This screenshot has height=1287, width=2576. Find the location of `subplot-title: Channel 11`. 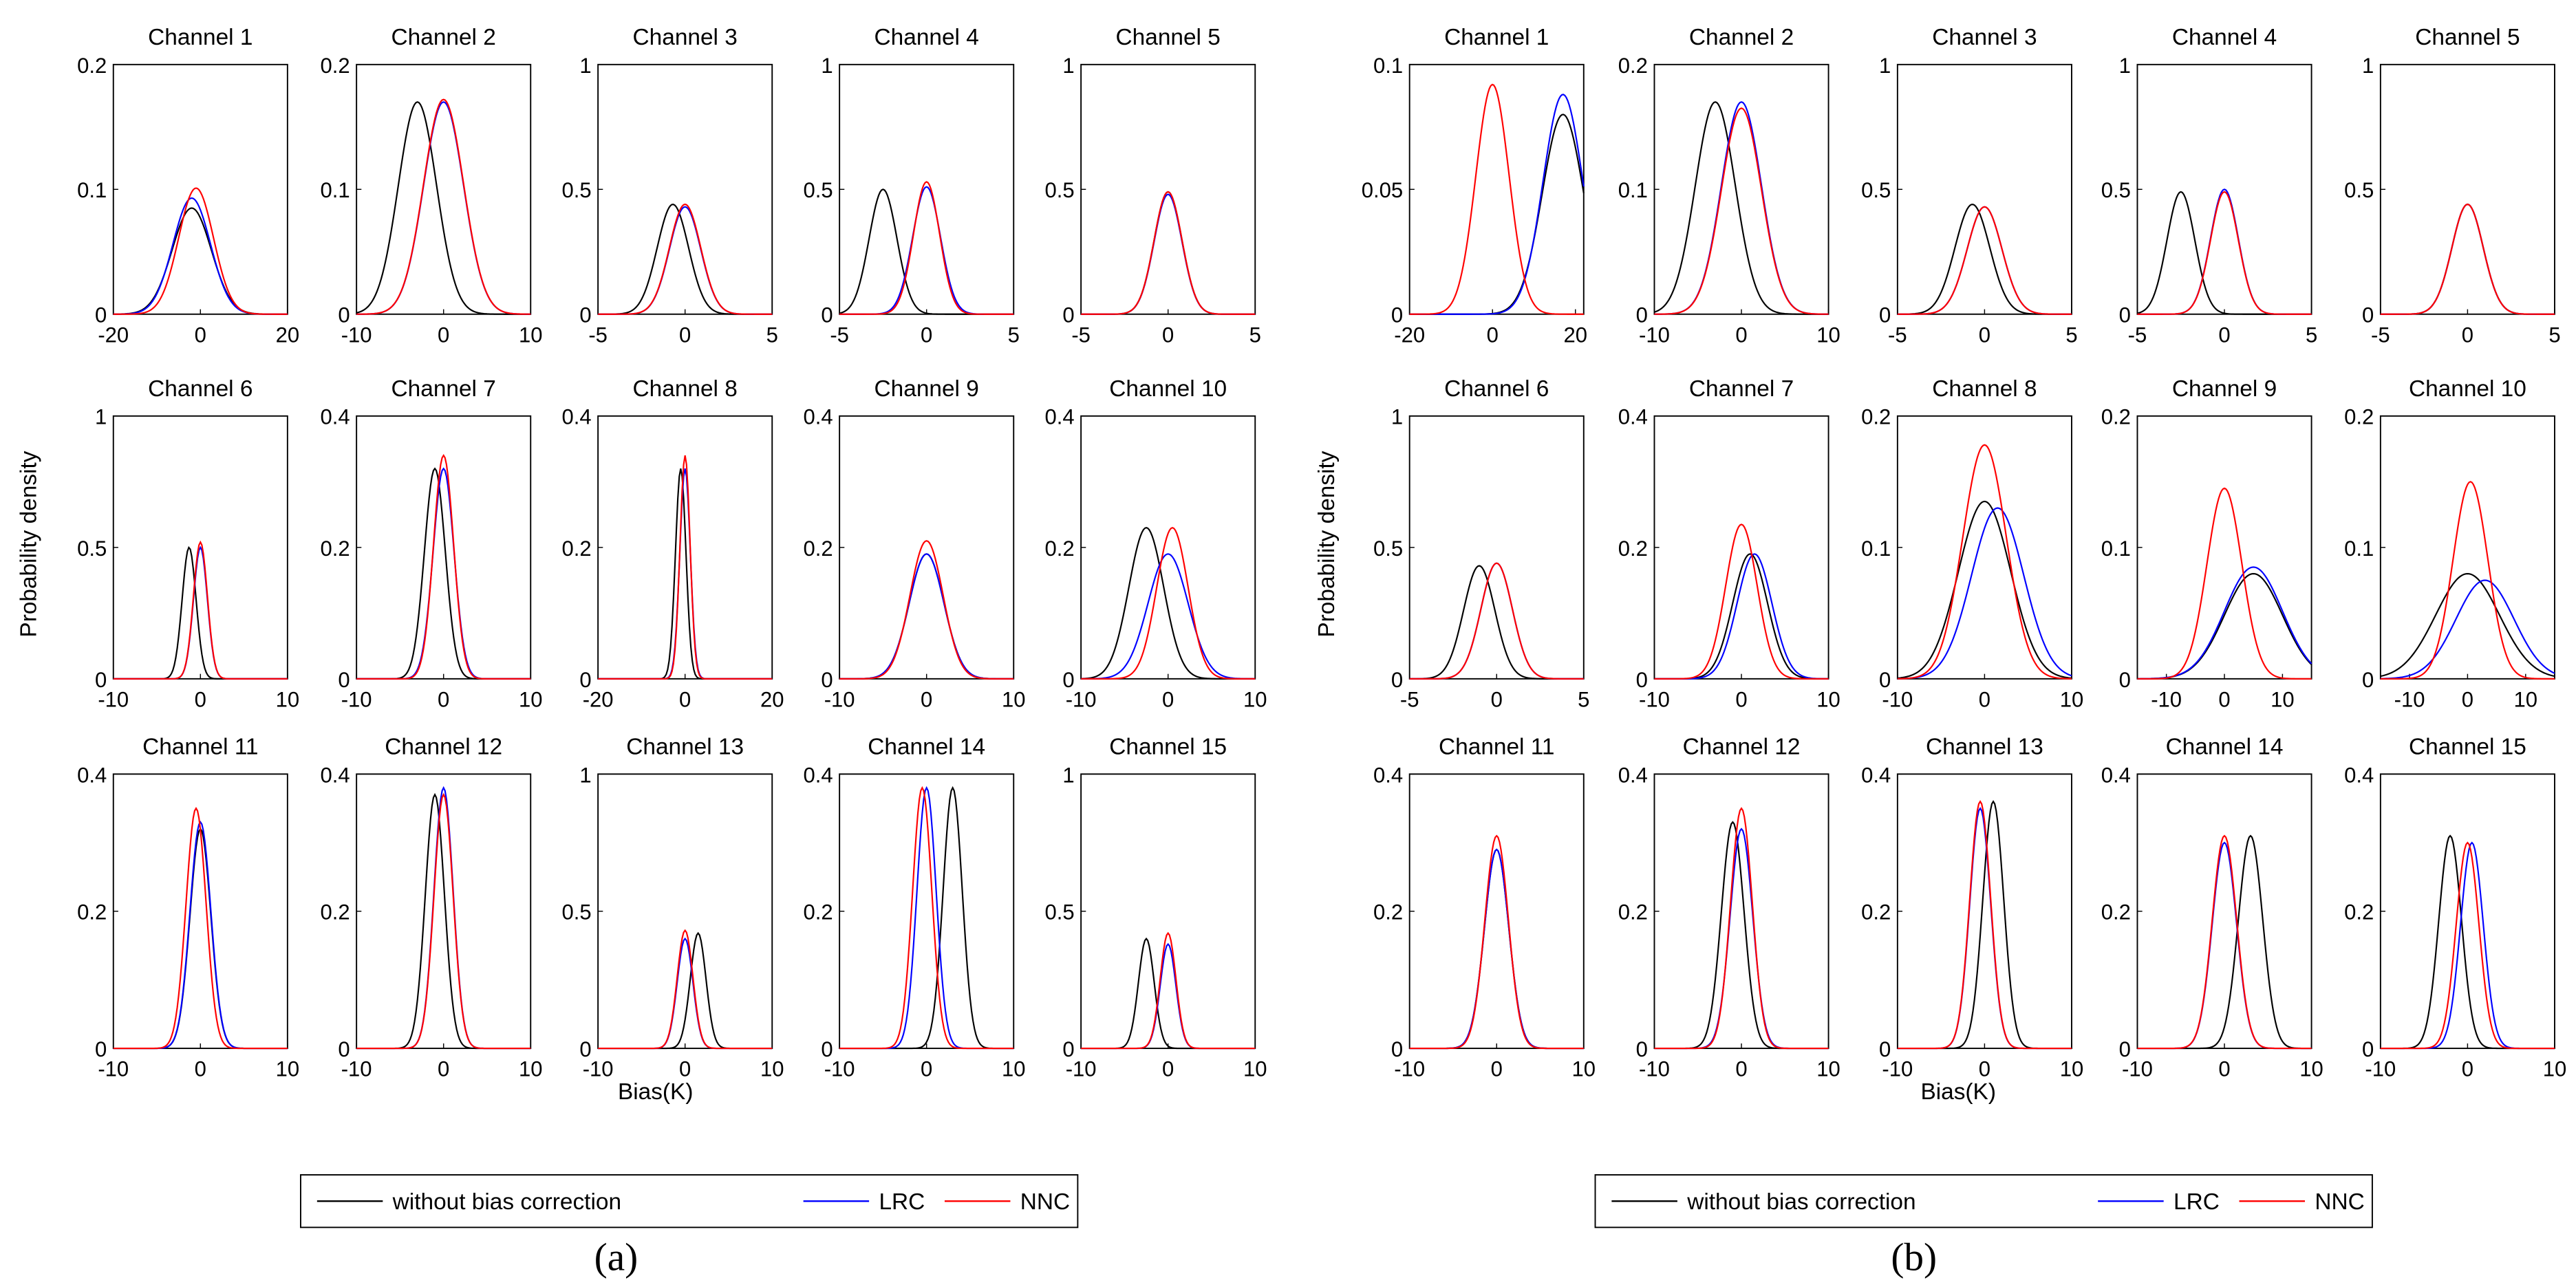

subplot-title: Channel 11 is located at coordinates (1497, 747).